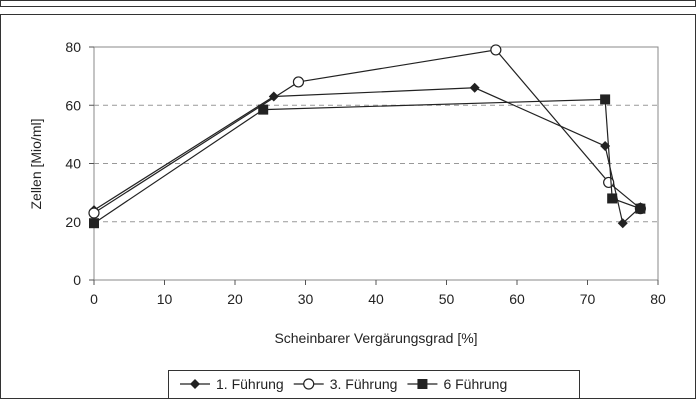 This screenshot has width=697, height=399. Describe the element at coordinates (250, 384) in the screenshot. I see `legend-label: 1. Führung` at that location.